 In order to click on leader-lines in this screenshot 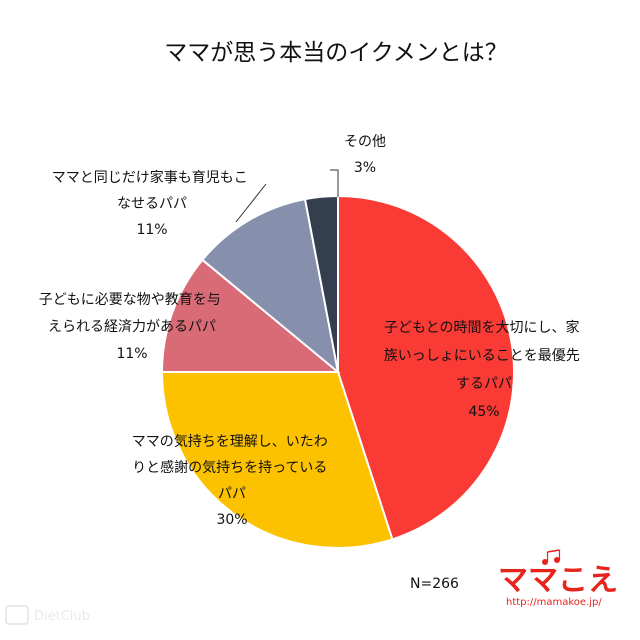, I will do `click(287, 196)`.